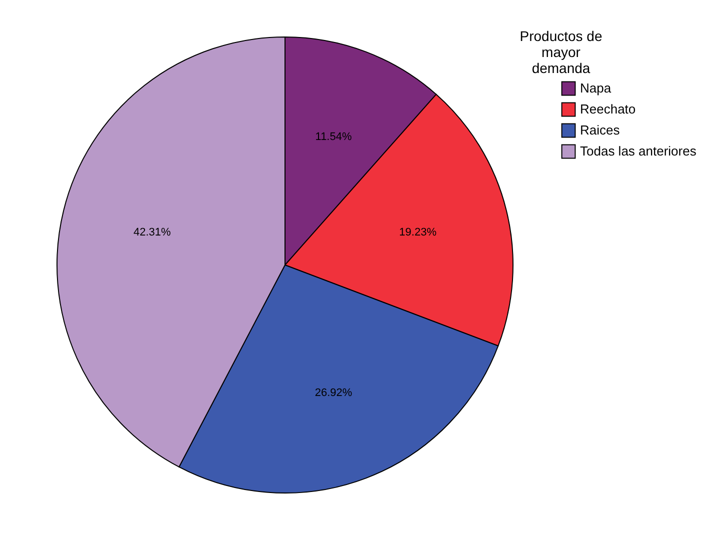  What do you see at coordinates (600, 130) in the screenshot?
I see `legend-label: Raices` at bounding box center [600, 130].